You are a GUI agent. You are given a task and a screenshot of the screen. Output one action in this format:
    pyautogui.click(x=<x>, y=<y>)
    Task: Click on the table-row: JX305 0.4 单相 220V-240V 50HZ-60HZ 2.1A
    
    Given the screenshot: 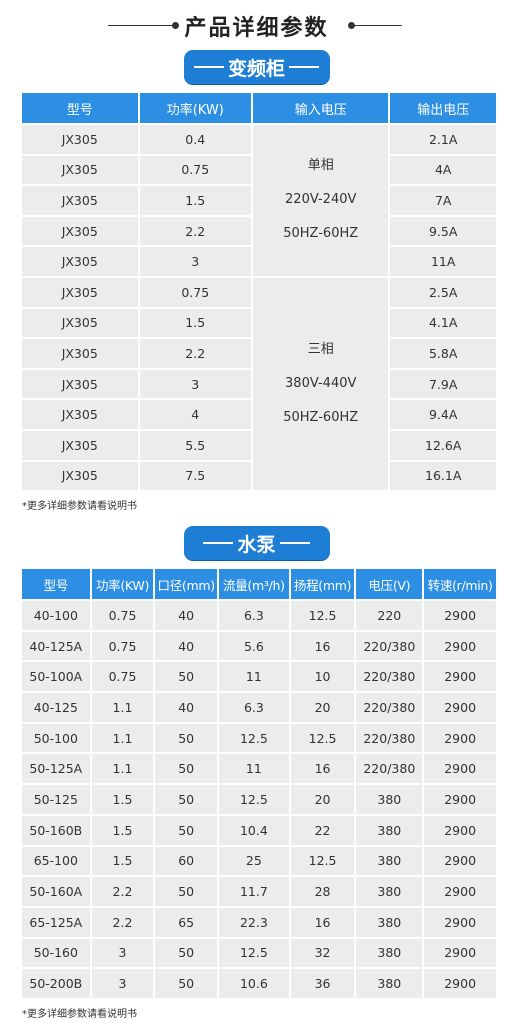 What is the action you would take?
    pyautogui.click(x=259, y=200)
    